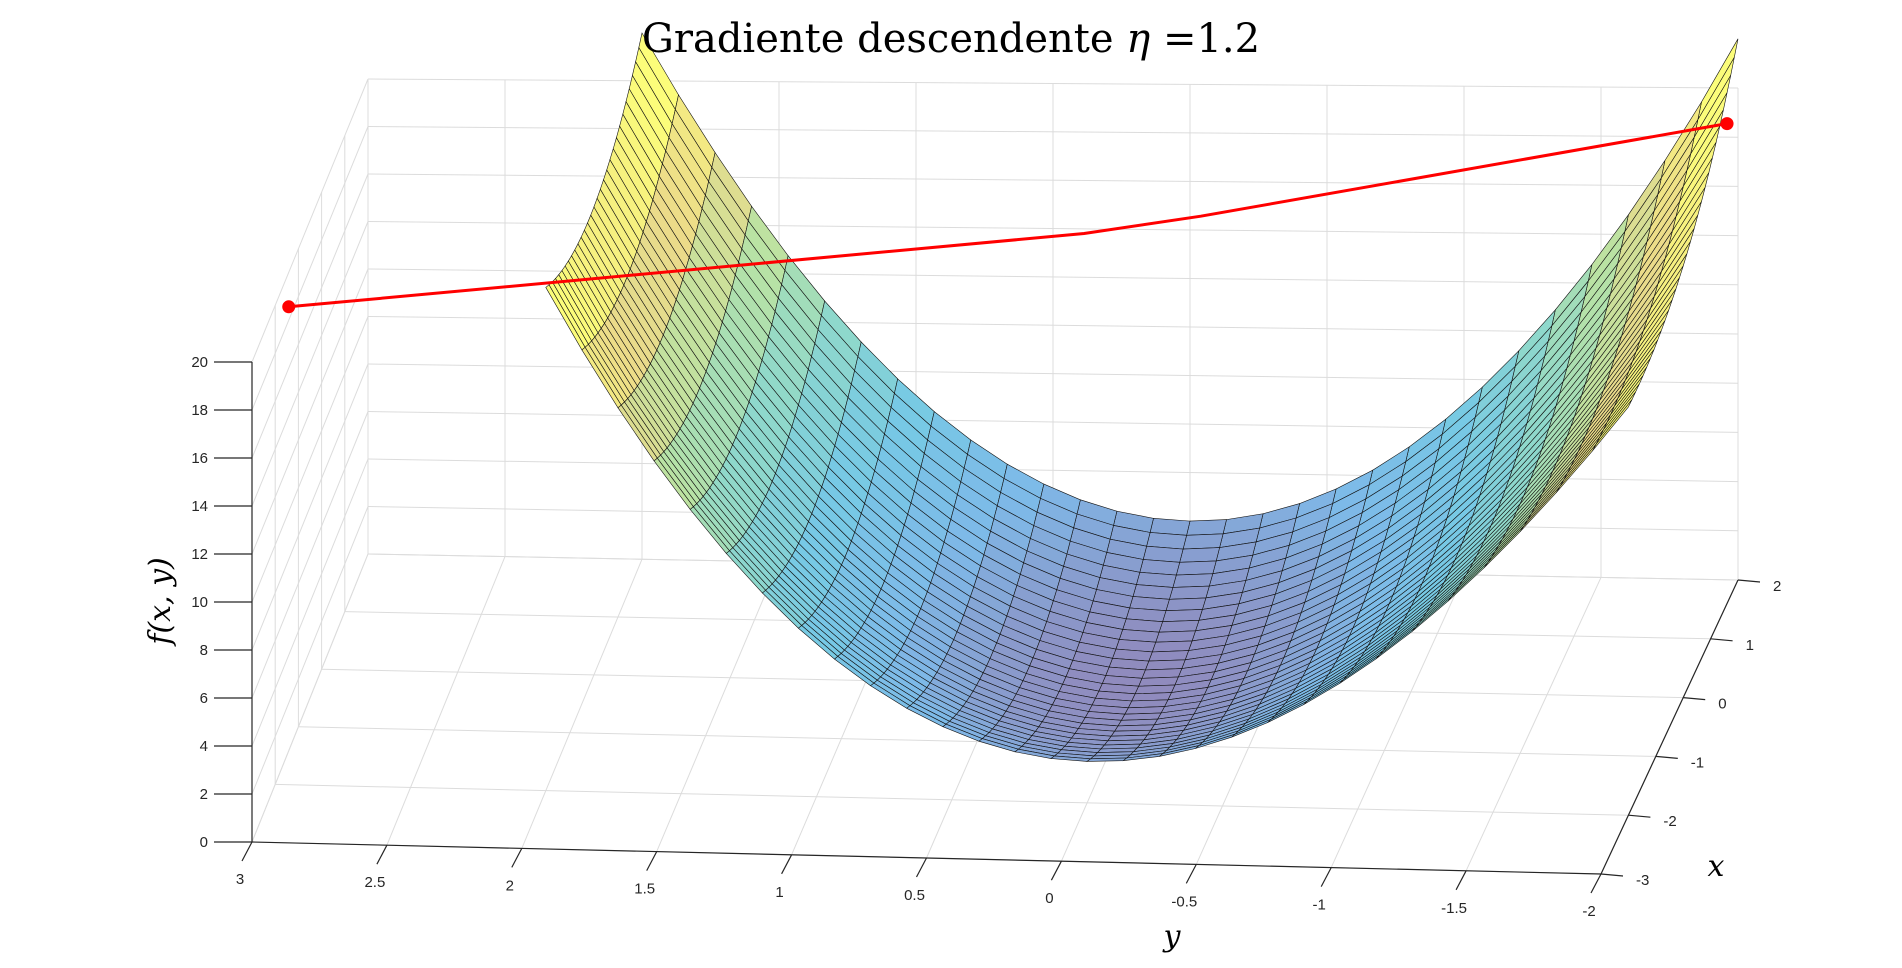  What do you see at coordinates (1184, 901) in the screenshot?
I see `y-tick-label: -0.5` at bounding box center [1184, 901].